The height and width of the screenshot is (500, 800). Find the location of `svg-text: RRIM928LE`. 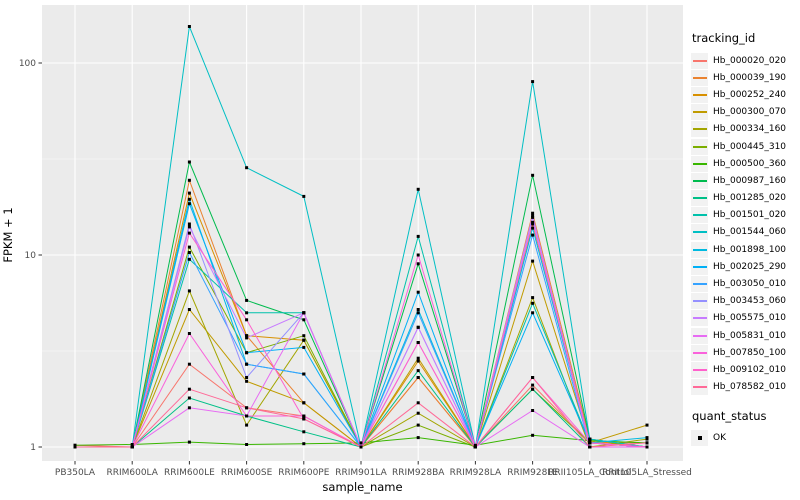

svg-text: RRIM928LE is located at coordinates (532, 473).